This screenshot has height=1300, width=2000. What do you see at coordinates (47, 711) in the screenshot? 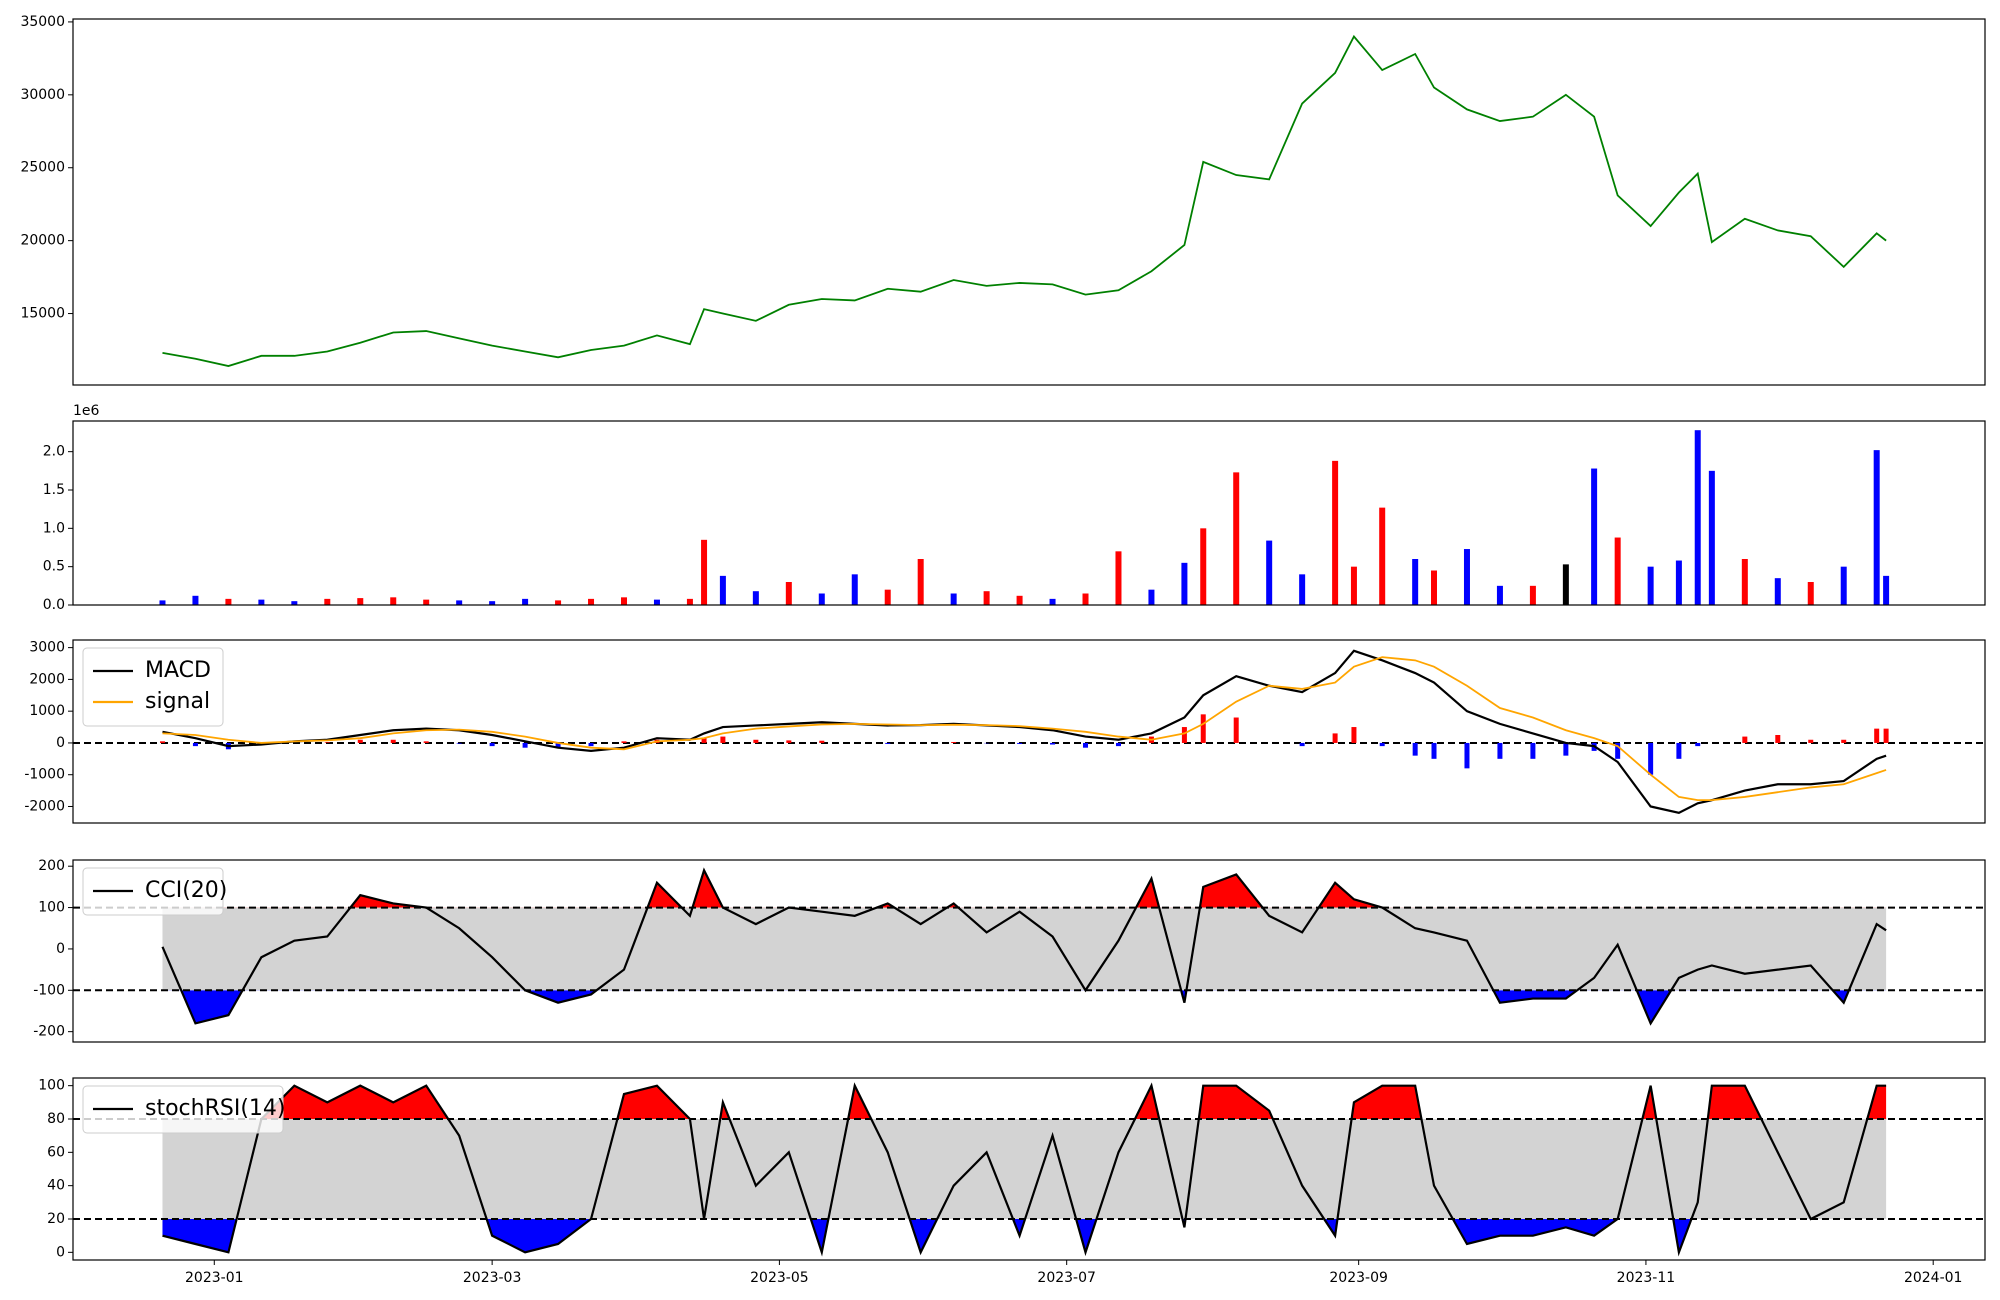
I see `y-tick-label: 1000` at bounding box center [47, 711].